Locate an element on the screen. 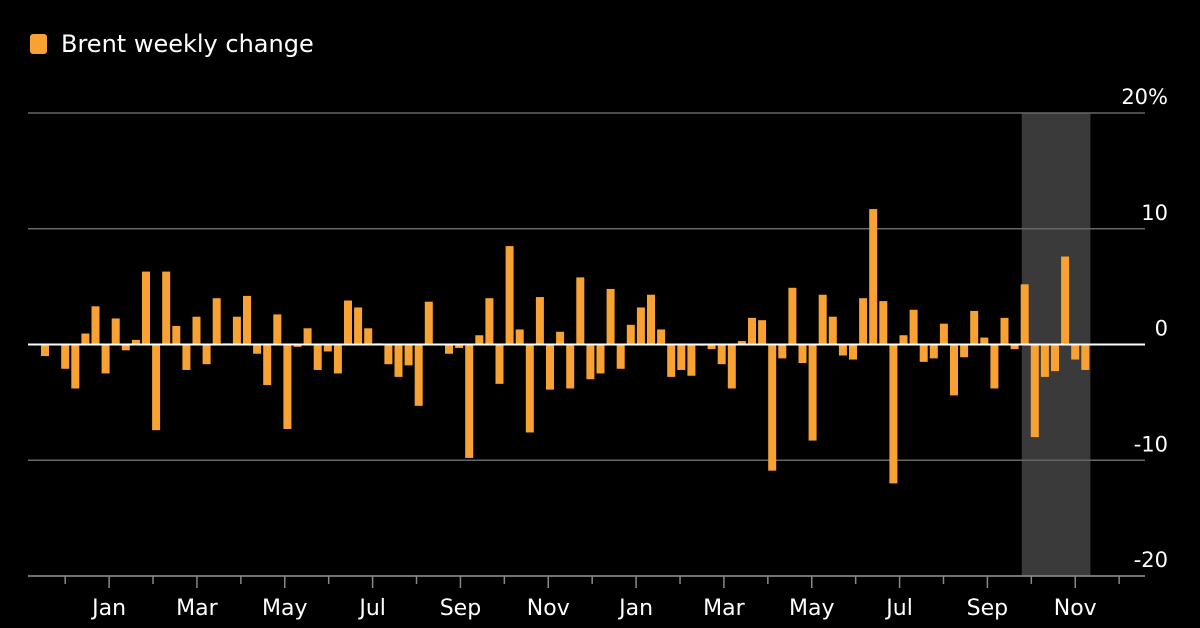  legend-swatch is located at coordinates (38, 44).